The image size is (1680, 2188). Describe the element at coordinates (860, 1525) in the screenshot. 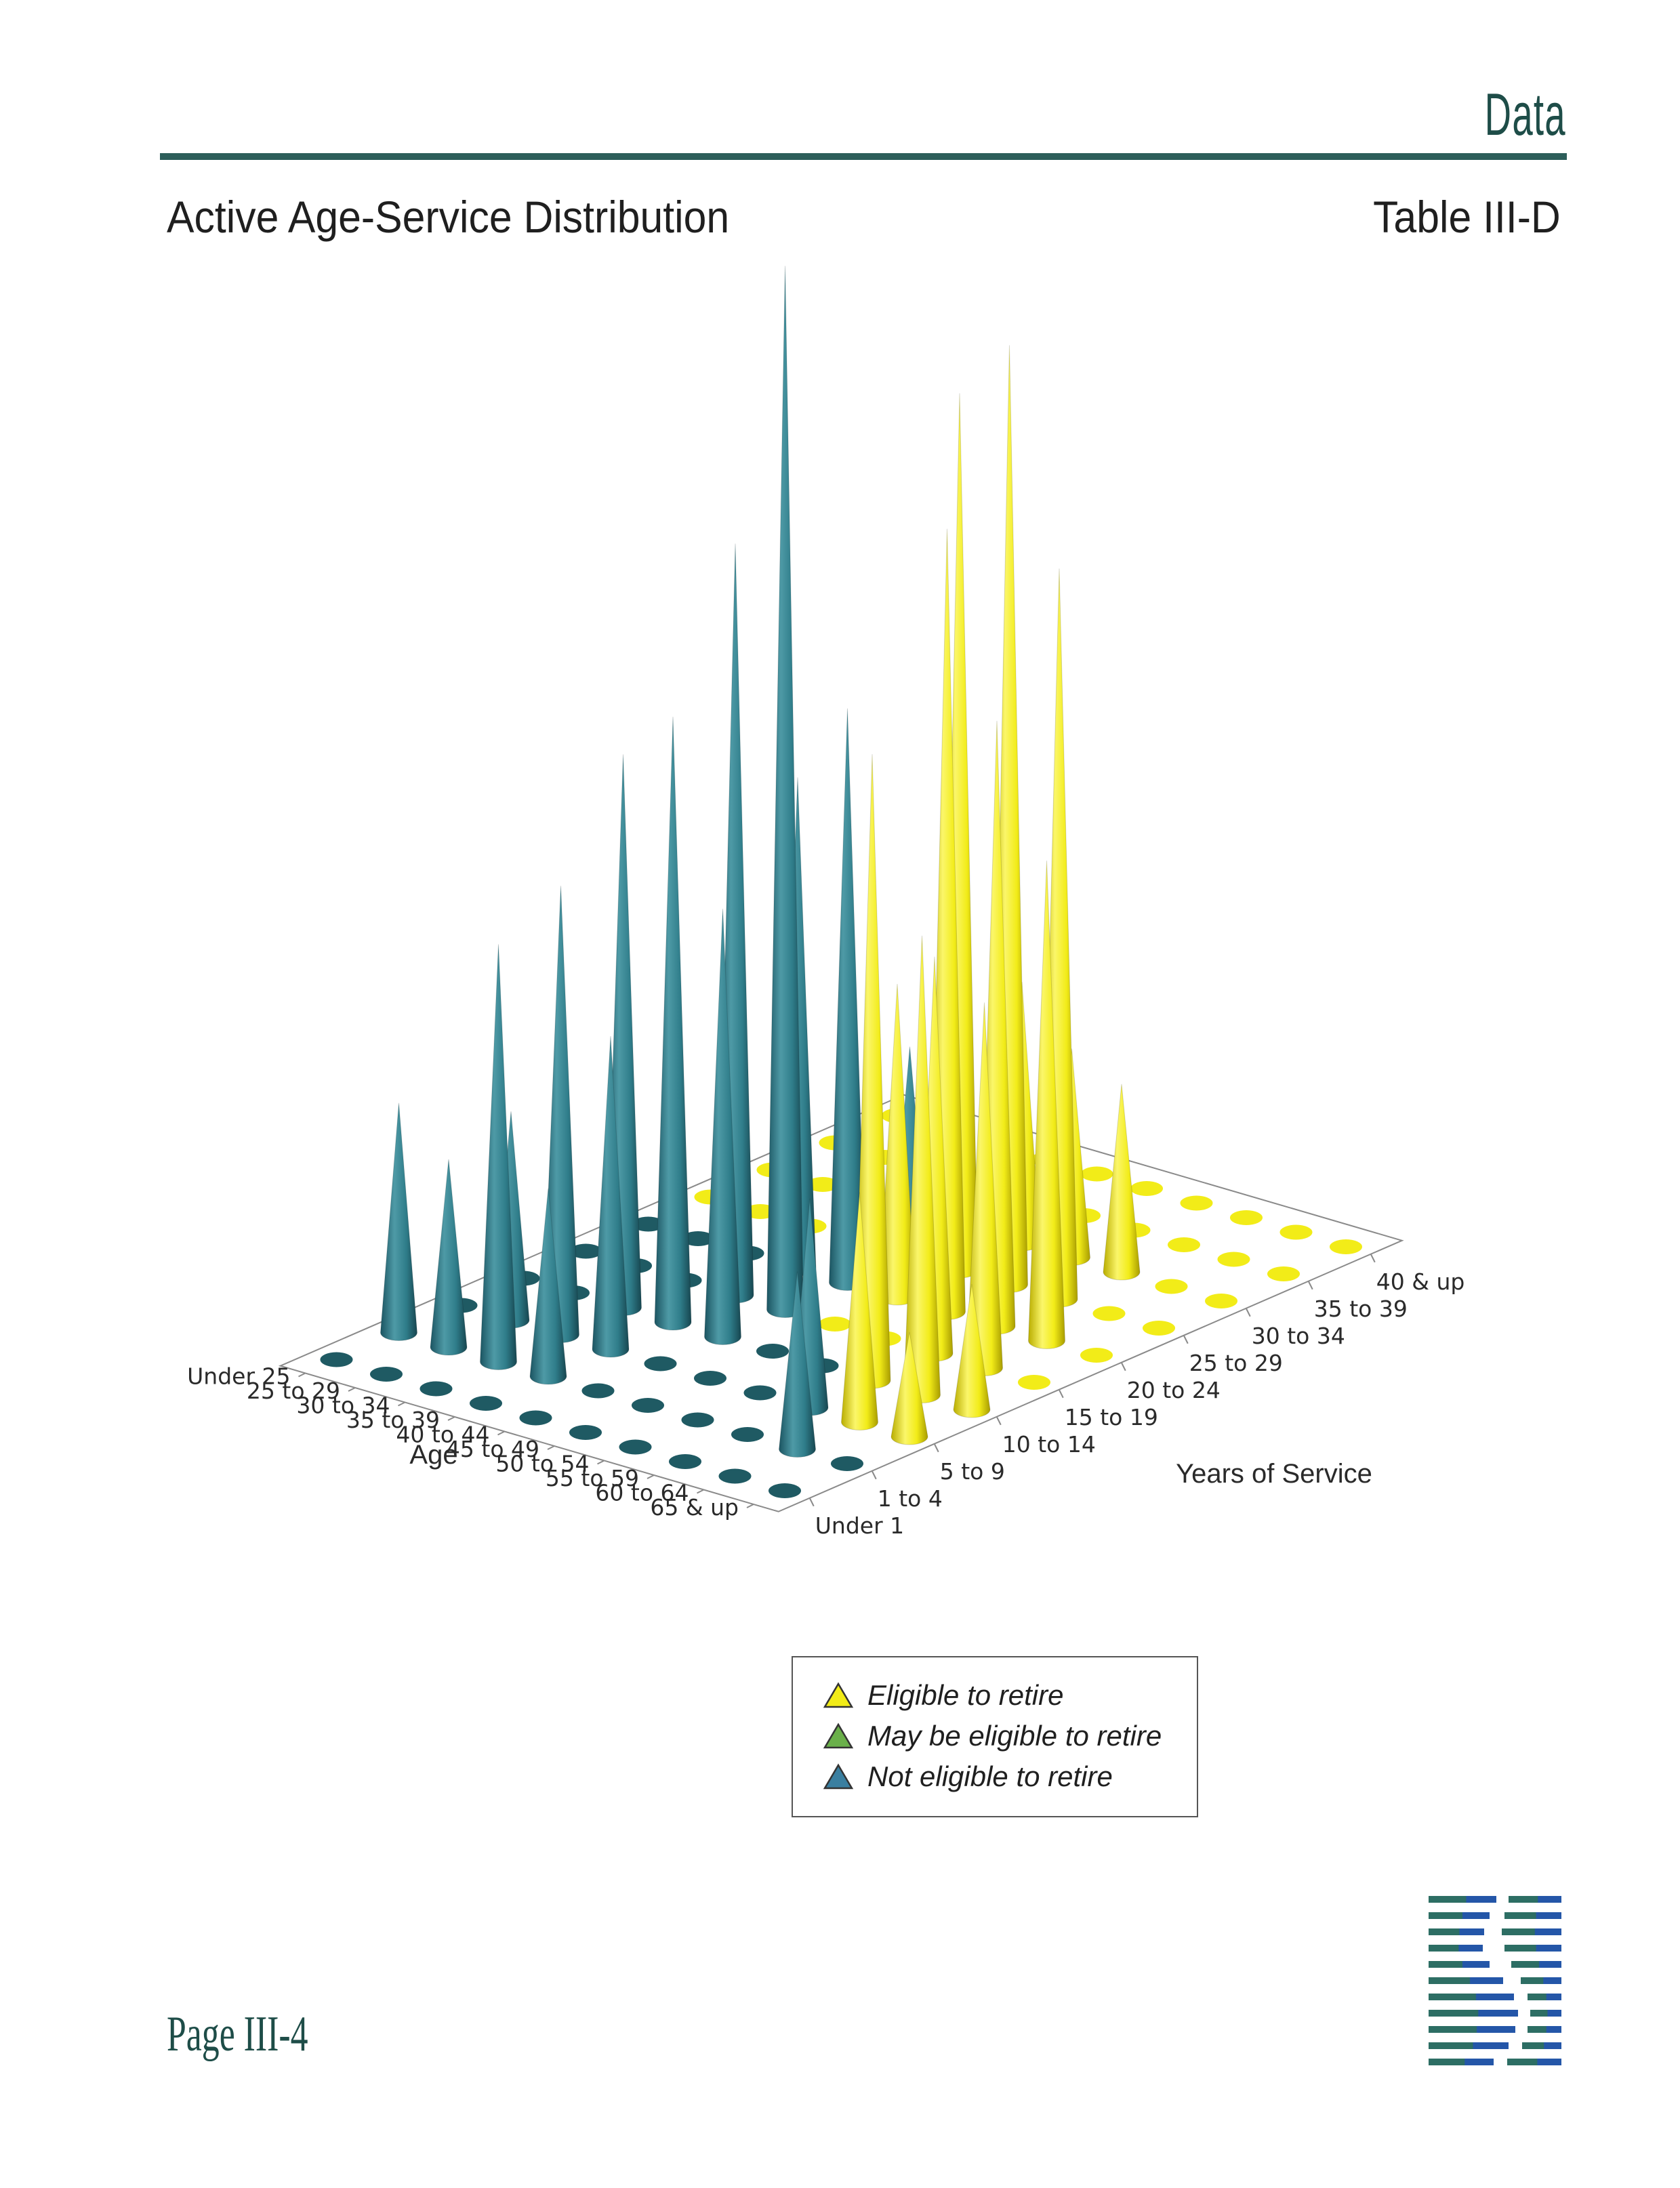

I see `service-tick-label: Under 1` at that location.